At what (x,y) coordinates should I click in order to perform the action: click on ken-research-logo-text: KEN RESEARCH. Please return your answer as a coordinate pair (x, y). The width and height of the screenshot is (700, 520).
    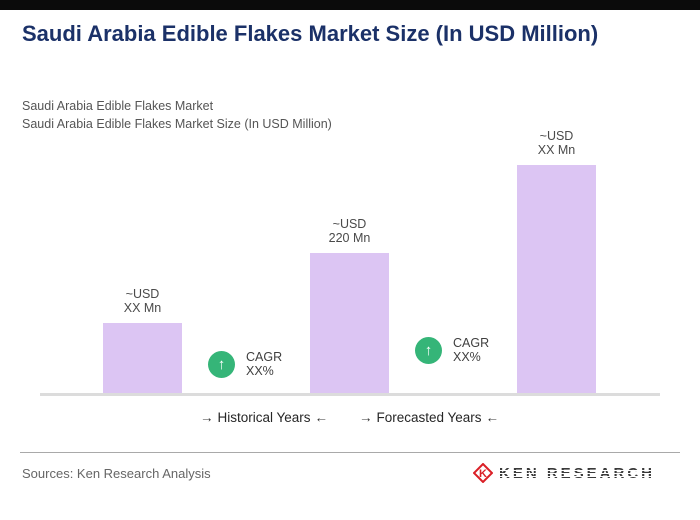
    Looking at the image, I should click on (576, 473).